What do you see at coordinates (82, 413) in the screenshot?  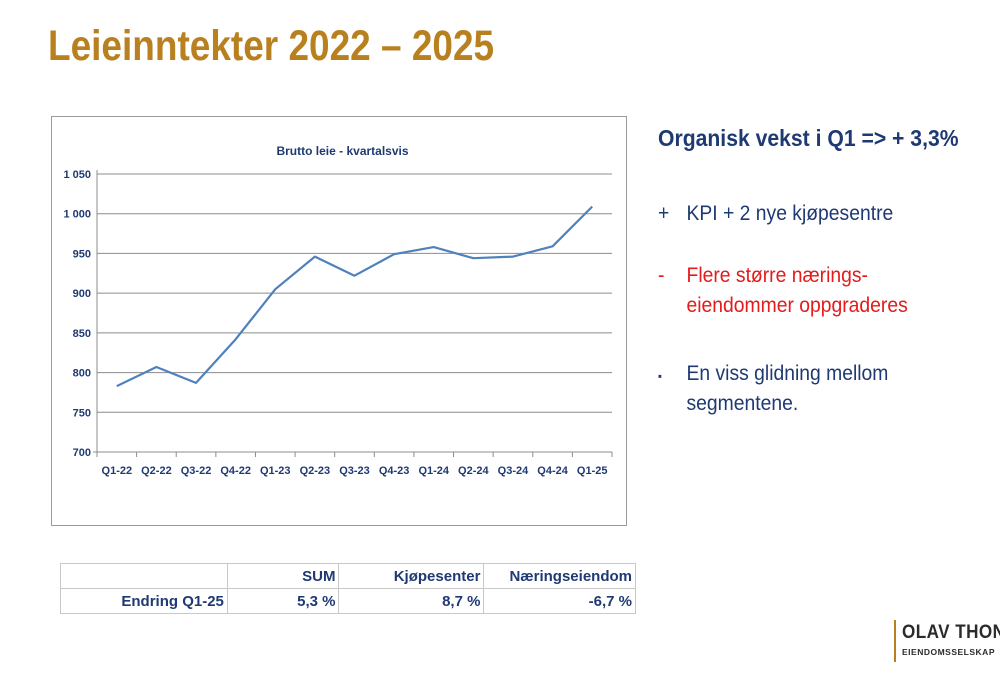 I see `y-tick-label: 750` at bounding box center [82, 413].